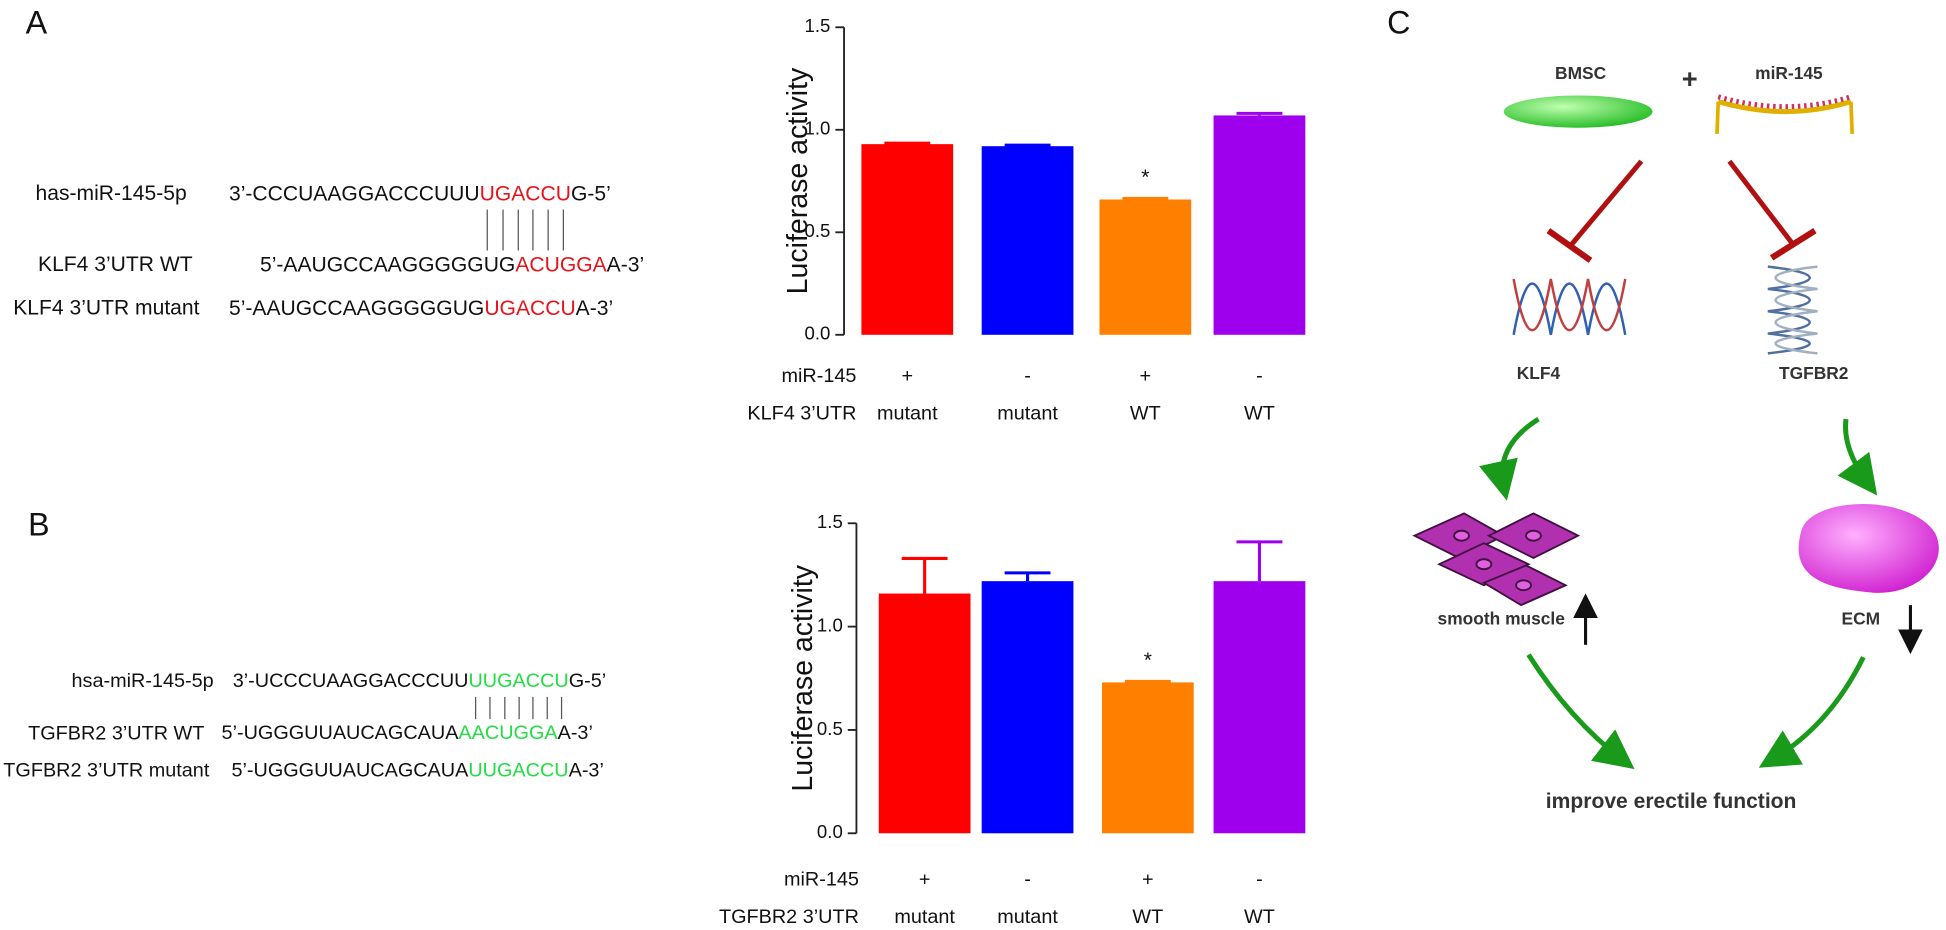 Image resolution: width=1946 pixels, height=930 pixels. Describe the element at coordinates (1813, 373) in the screenshot. I see `diagram-label: TGFBR2` at that location.